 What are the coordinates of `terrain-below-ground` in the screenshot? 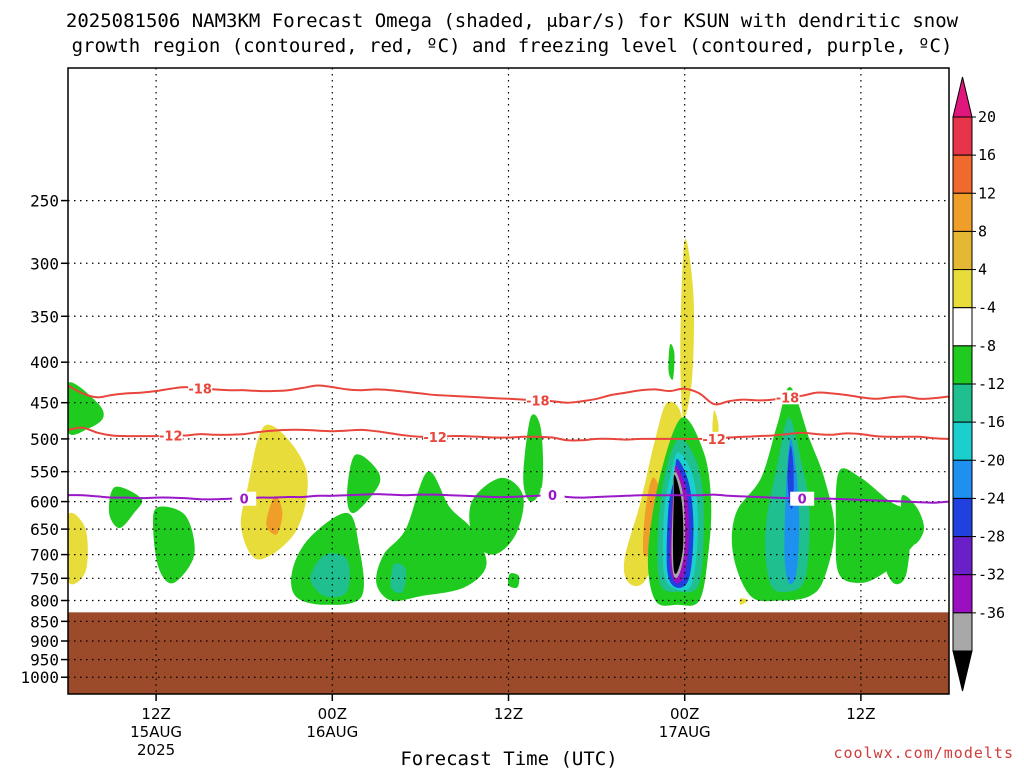 It's located at (508, 653).